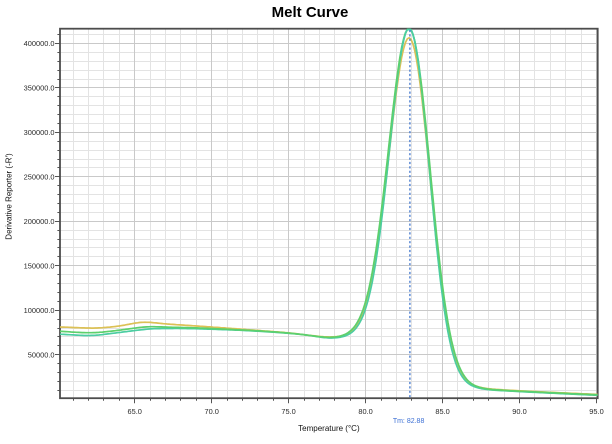 The width and height of the screenshot is (612, 444). Describe the element at coordinates (288, 411) in the screenshot. I see `svg-text: 75.0` at that location.